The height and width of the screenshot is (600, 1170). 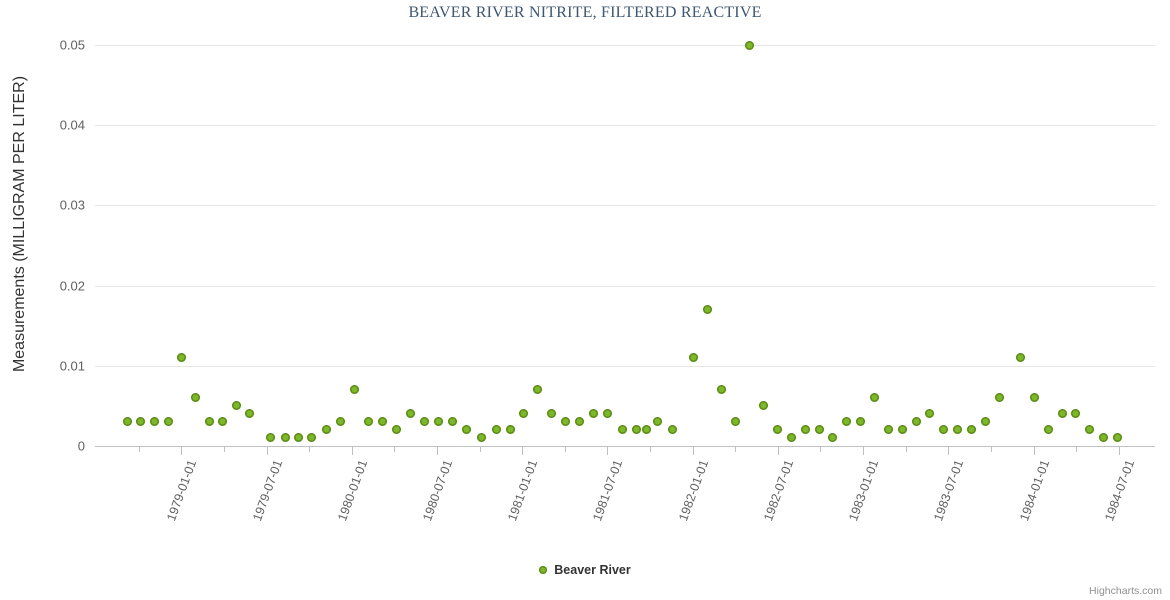 I want to click on y-tick-label: 0, so click(x=81, y=446).